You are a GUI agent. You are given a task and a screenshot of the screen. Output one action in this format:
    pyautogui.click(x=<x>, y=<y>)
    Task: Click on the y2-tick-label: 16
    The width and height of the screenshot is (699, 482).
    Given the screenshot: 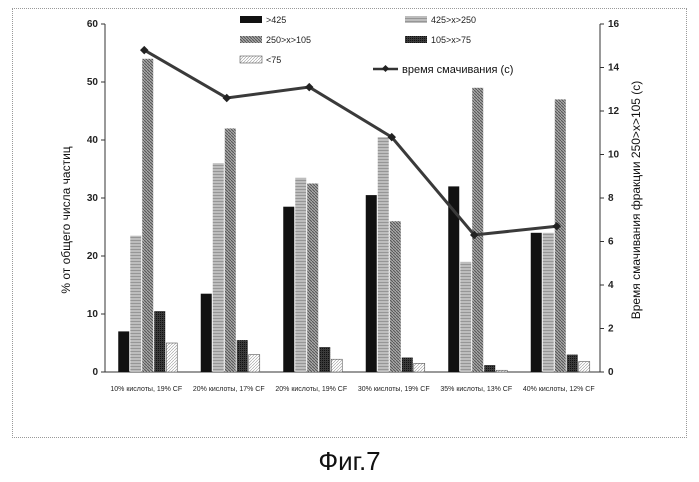 What is the action you would take?
    pyautogui.click(x=614, y=24)
    